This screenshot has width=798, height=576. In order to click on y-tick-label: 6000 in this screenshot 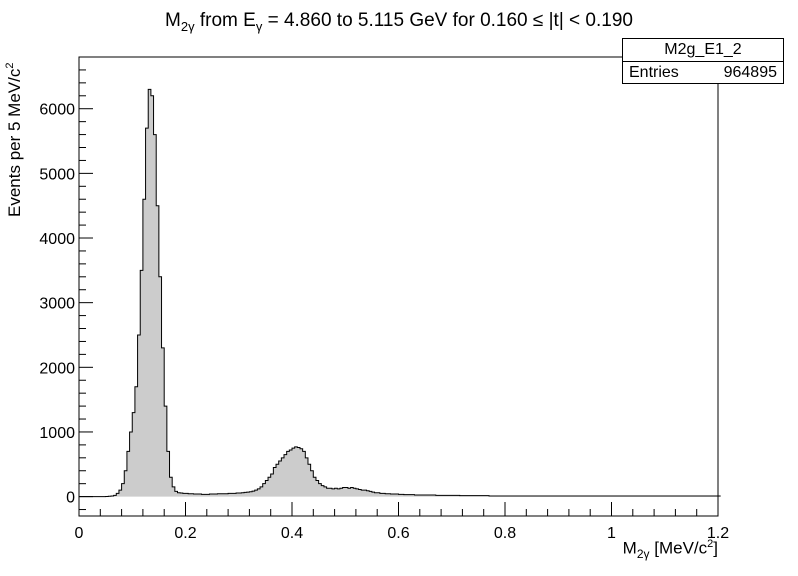, I will do `click(57, 110)`.